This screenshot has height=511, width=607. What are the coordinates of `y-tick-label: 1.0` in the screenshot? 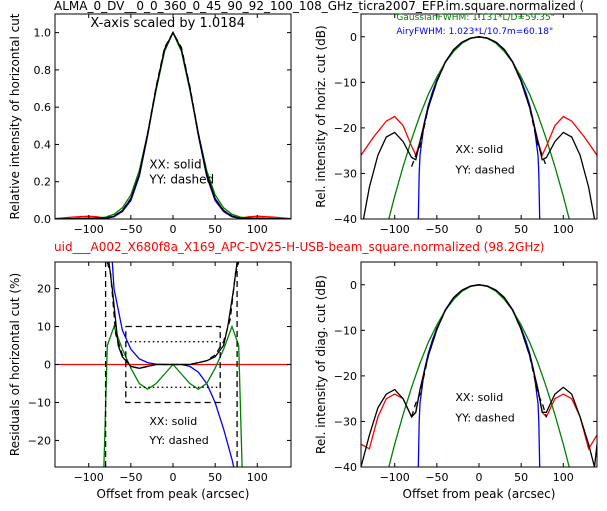 It's located at (43, 33).